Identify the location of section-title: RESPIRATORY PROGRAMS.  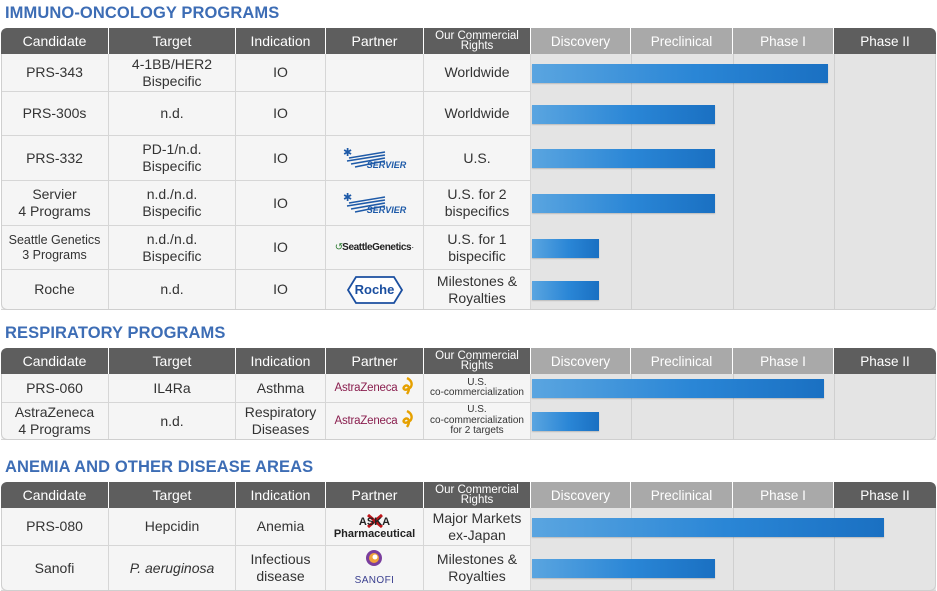
(115, 333).